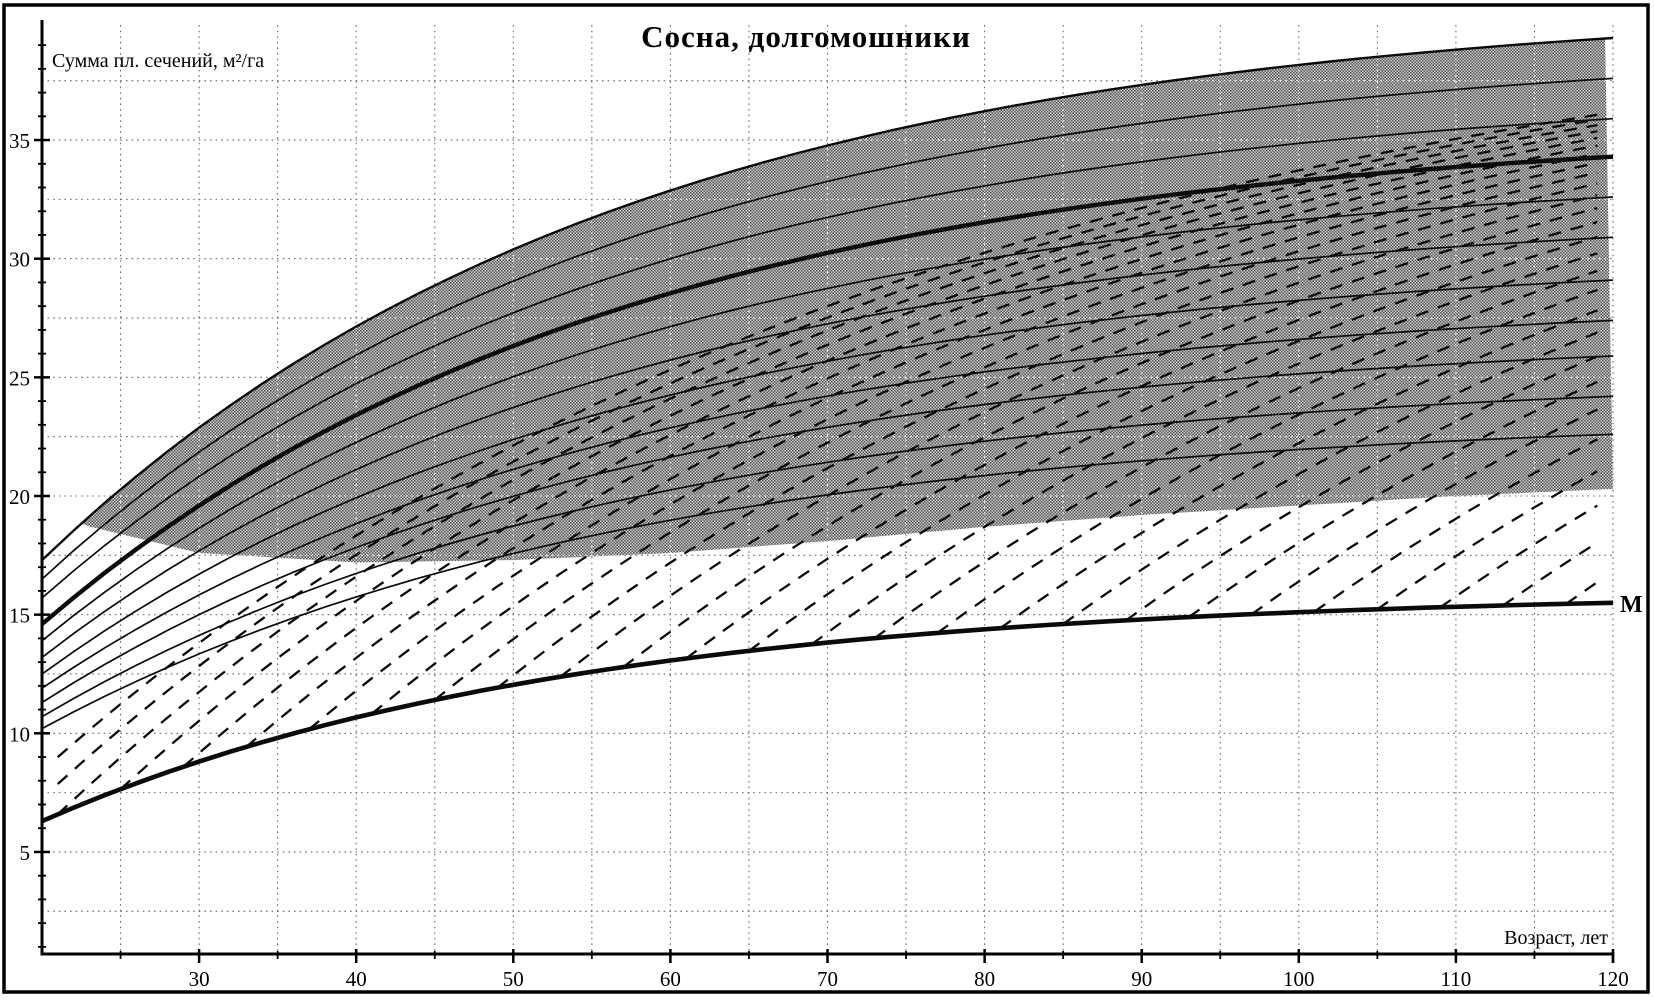 The height and width of the screenshot is (1002, 1654). I want to click on y-tick-labels: 5 10 15 20 25 30 35, so click(19, 497).